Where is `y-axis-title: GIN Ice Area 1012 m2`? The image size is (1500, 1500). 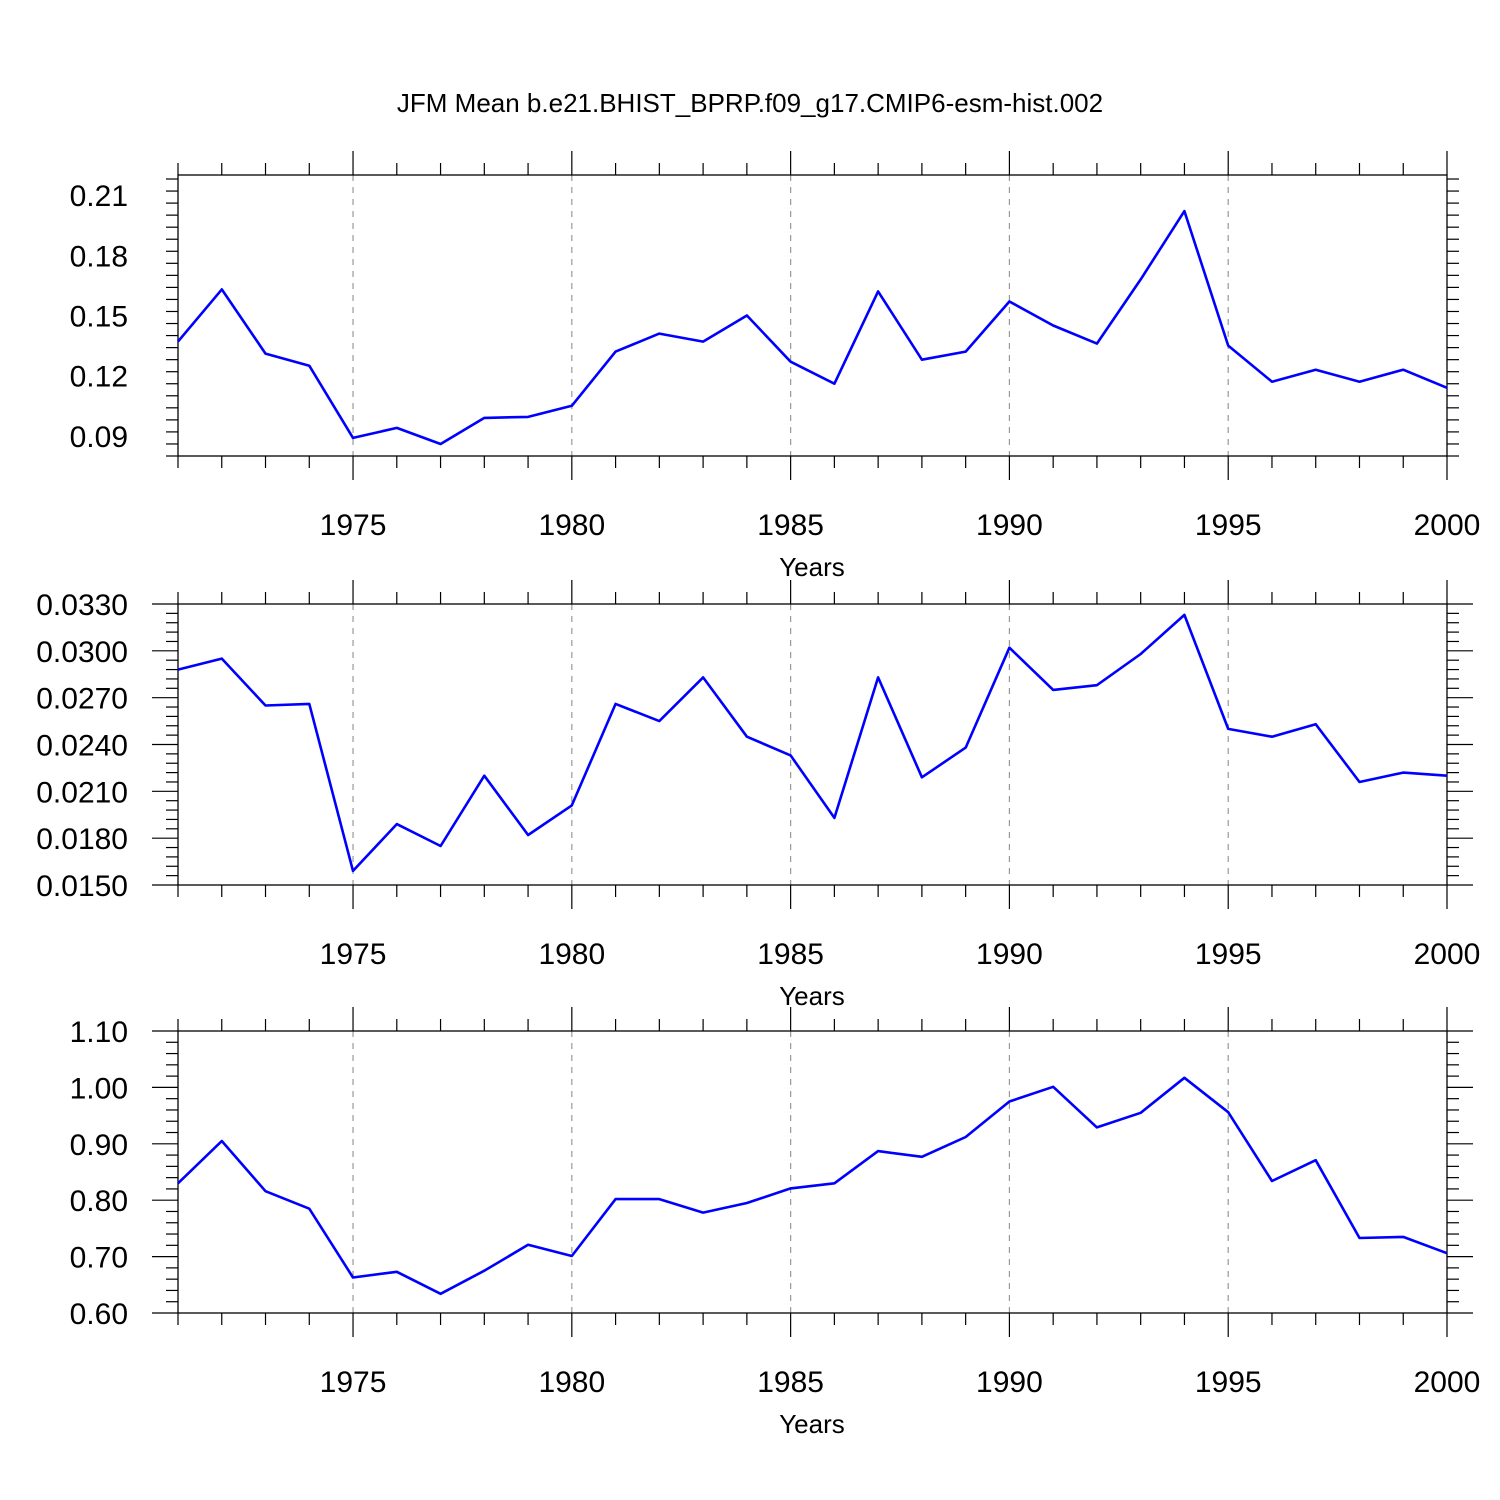
y-axis-title: GIN Ice Area 1012 m2 is located at coordinates (32, 1172).